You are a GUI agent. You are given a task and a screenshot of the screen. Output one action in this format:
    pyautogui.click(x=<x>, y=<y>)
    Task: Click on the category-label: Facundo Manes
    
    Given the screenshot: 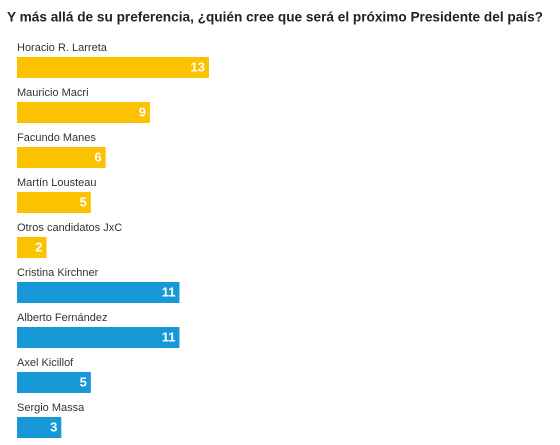 What is the action you would take?
    pyautogui.click(x=56, y=138)
    